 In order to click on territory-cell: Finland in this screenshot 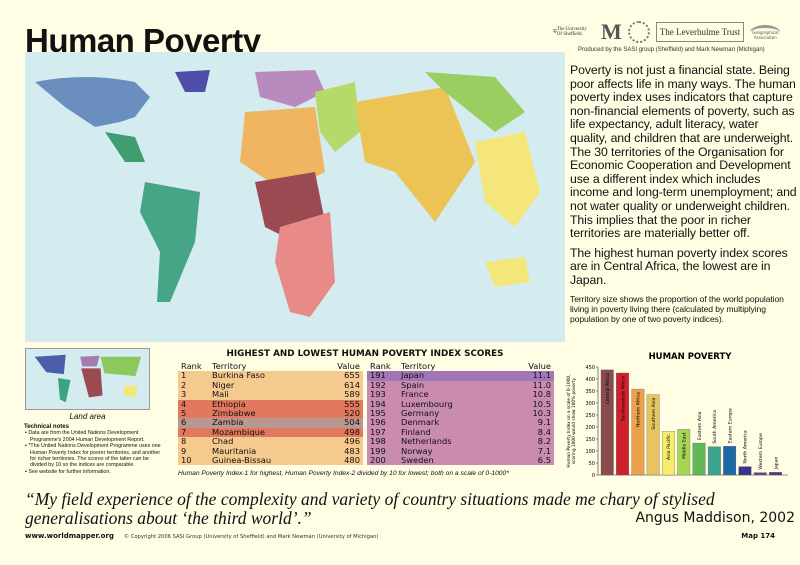, I will do `click(416, 431)`.